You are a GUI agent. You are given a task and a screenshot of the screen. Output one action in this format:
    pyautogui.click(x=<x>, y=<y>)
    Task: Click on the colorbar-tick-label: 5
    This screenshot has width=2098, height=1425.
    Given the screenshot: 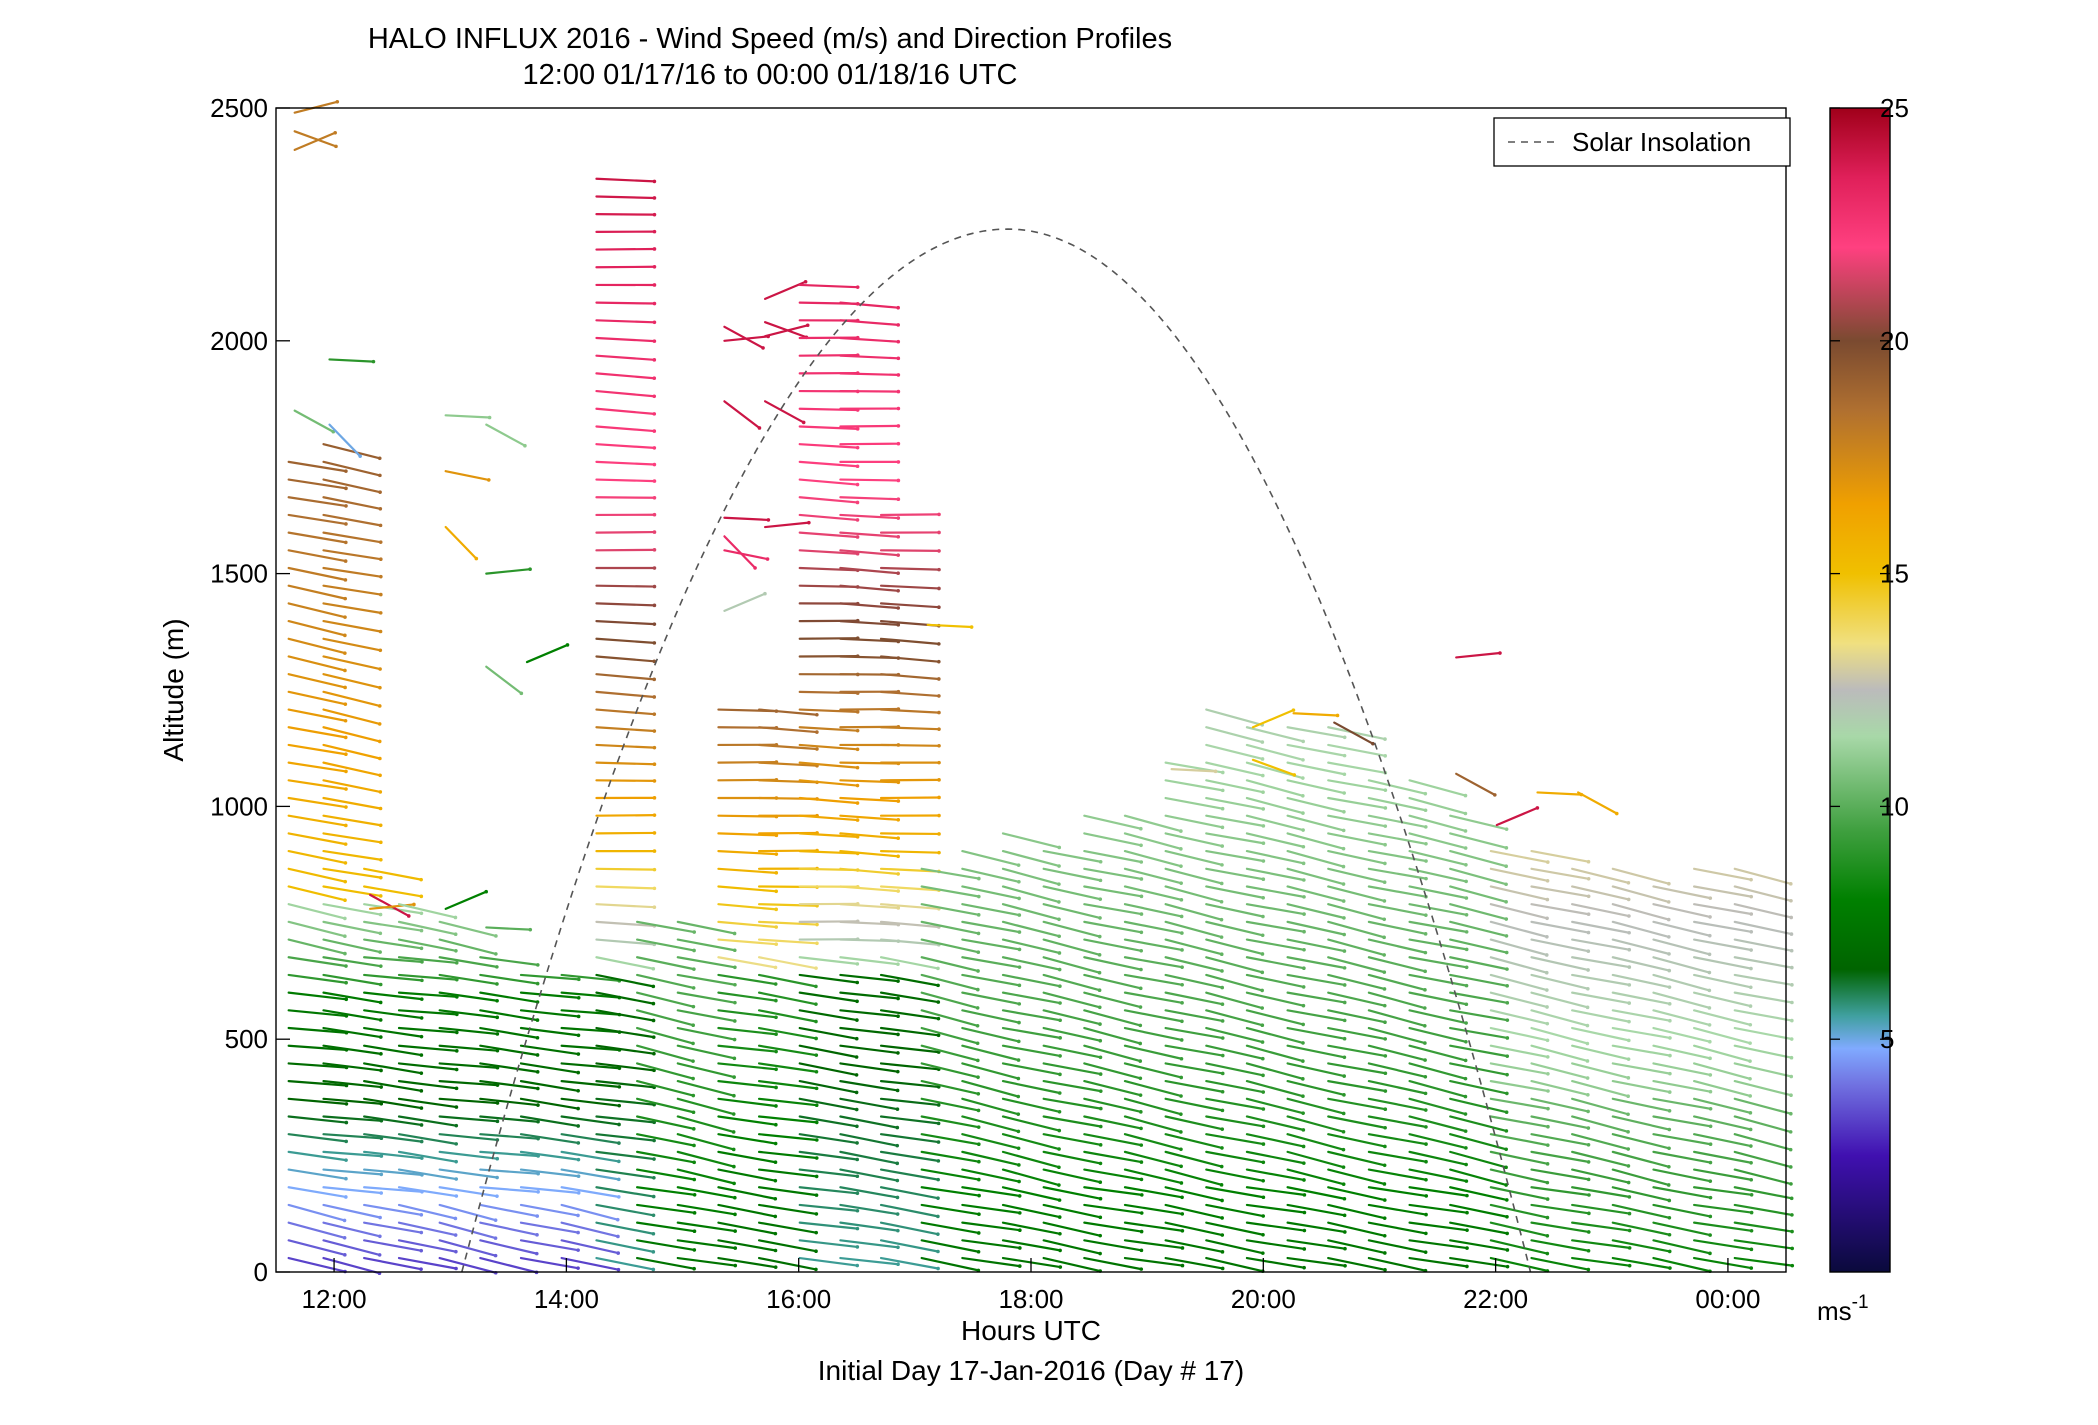 What is the action you would take?
    pyautogui.click(x=1887, y=1039)
    